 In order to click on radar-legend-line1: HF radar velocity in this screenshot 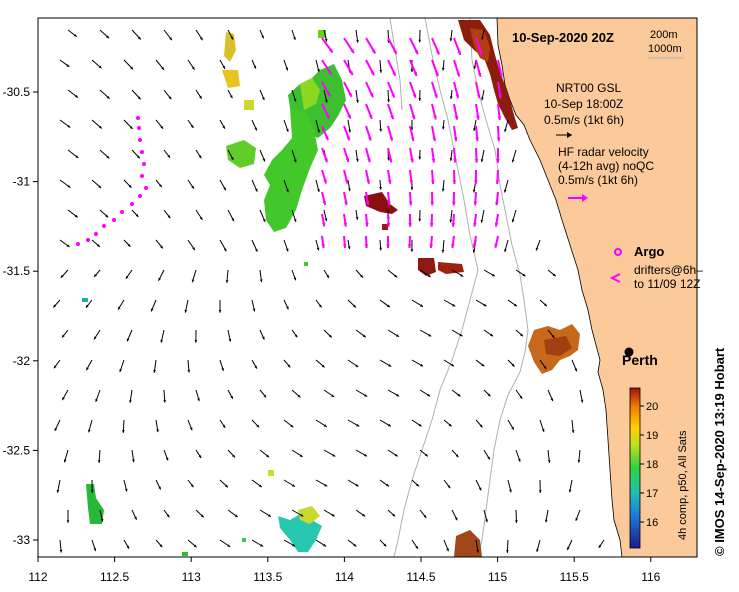, I will do `click(603, 152)`.